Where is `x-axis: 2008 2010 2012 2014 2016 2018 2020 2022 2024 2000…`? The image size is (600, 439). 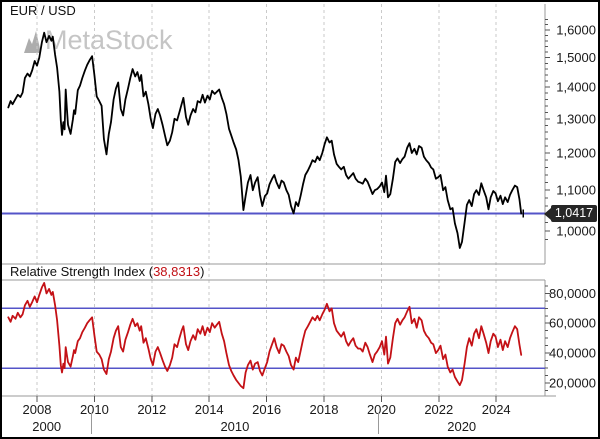
x-axis: 2008 2010 2012 2014 2016 2018 2020 2022 2024 2000… is located at coordinates (267, 415).